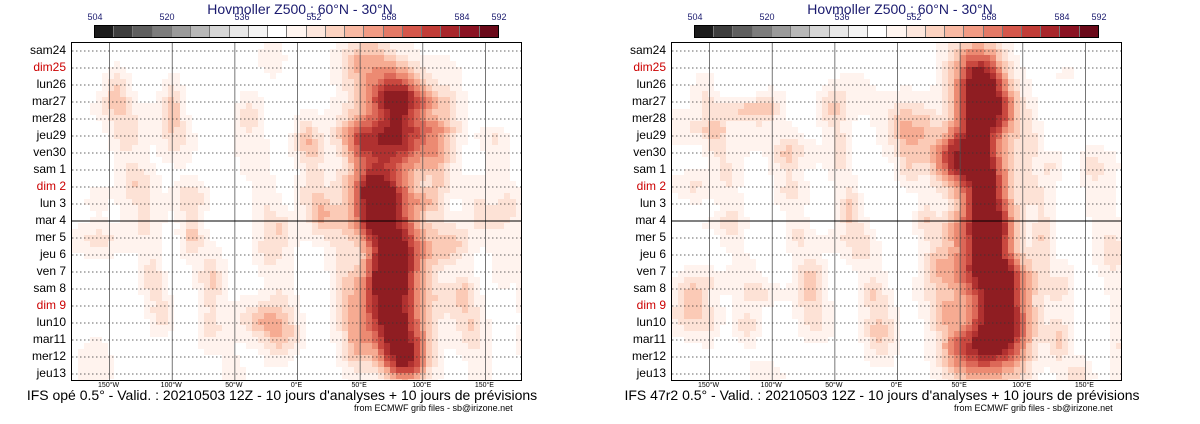  Describe the element at coordinates (316, 31) in the screenshot. I see `colorbar-swatch` at that location.